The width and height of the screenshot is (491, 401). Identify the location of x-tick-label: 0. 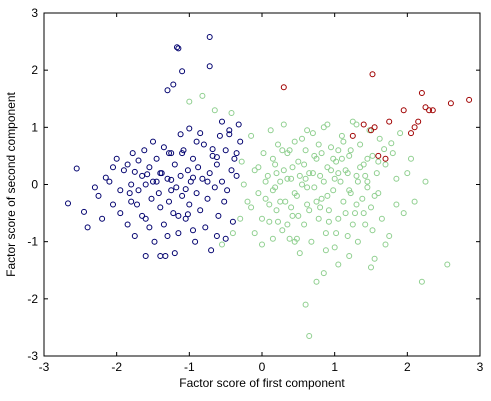
(262, 367).